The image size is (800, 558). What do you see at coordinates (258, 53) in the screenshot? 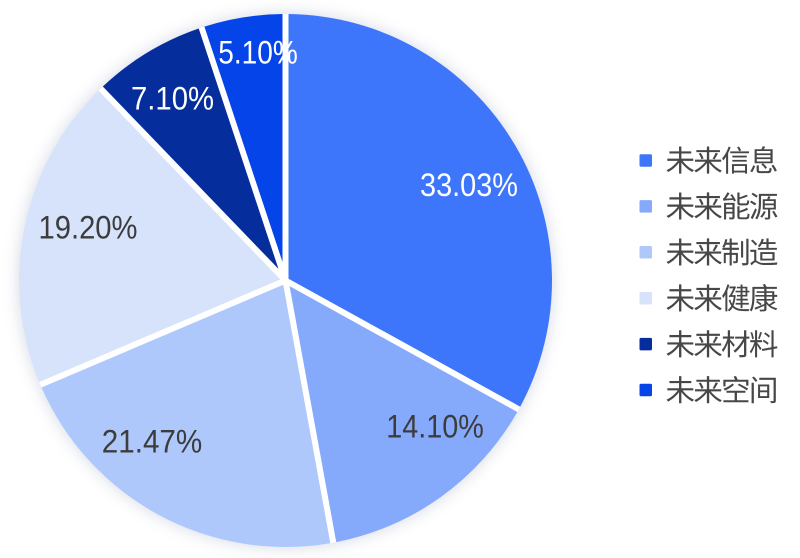
I see `svg-text: 5.10%` at bounding box center [258, 53].